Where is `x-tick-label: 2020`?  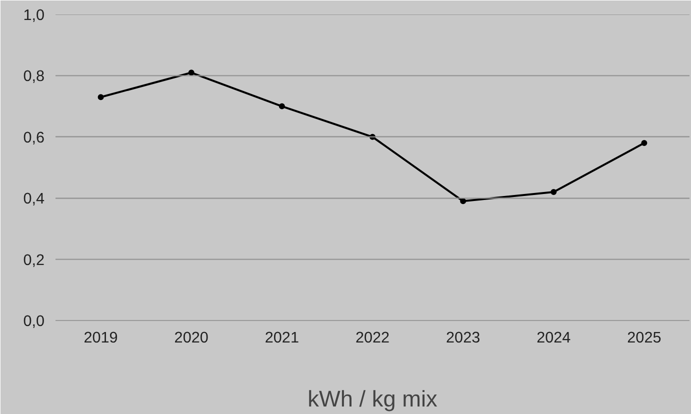 x-tick-label: 2020 is located at coordinates (191, 338).